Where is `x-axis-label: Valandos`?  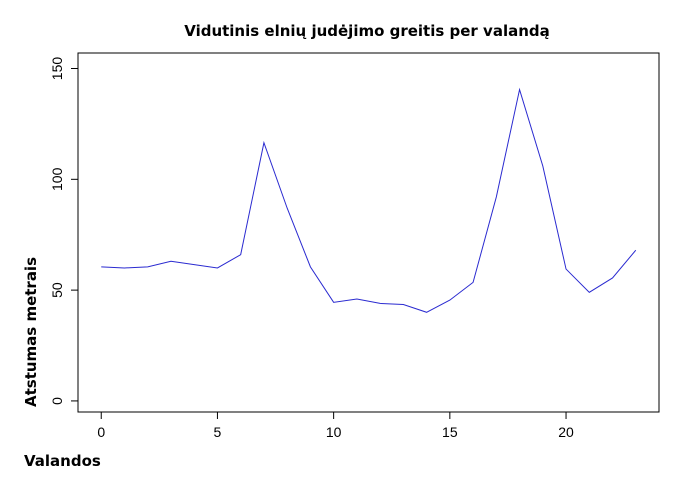 x-axis-label: Valandos is located at coordinates (62, 461).